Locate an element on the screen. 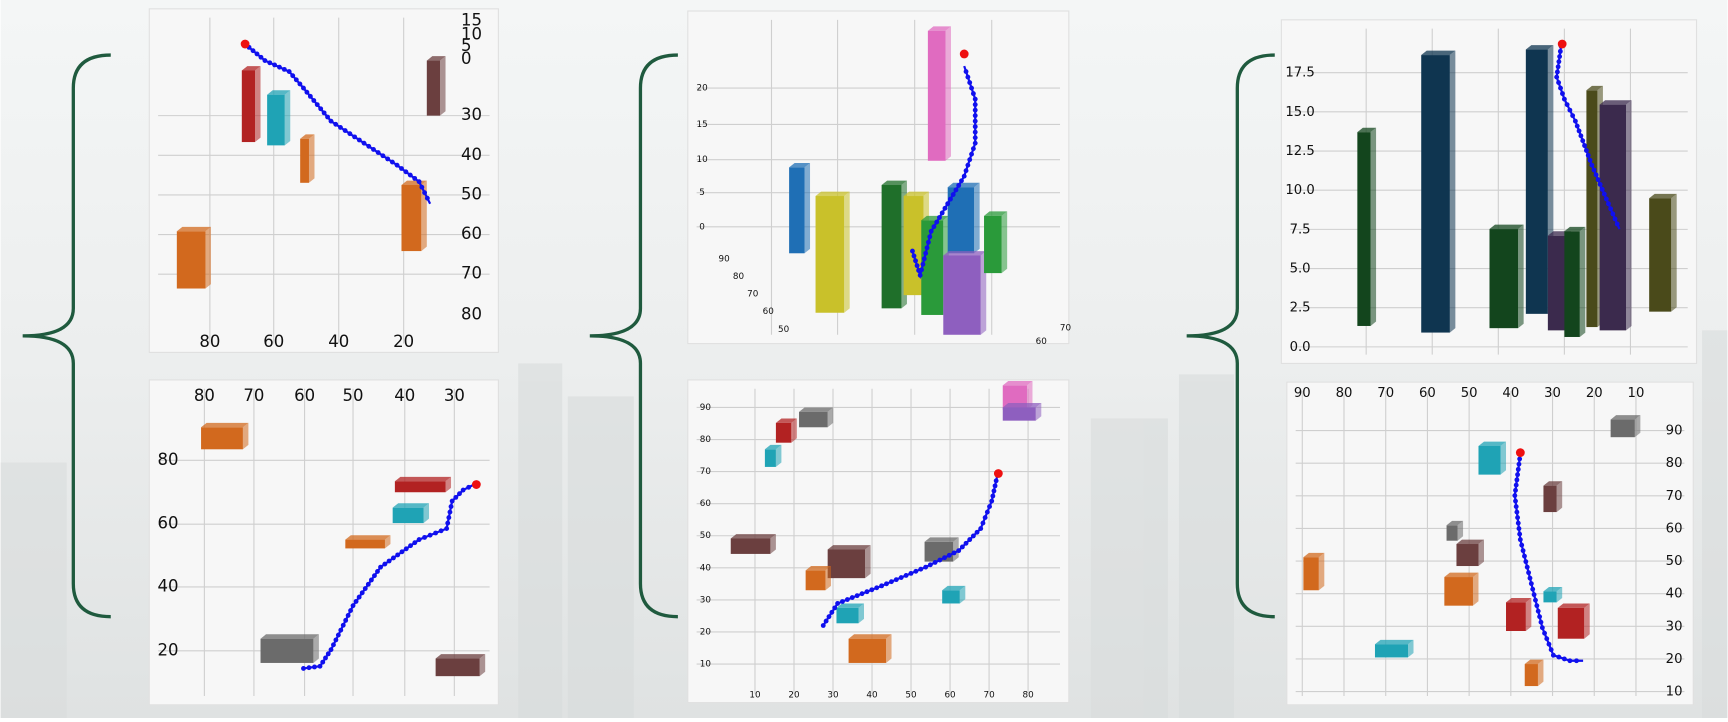  plot-panel: 17.5 15.0 12.5 10.0 7.5 5.0 2.5 0.0 is located at coordinates (1489, 191).